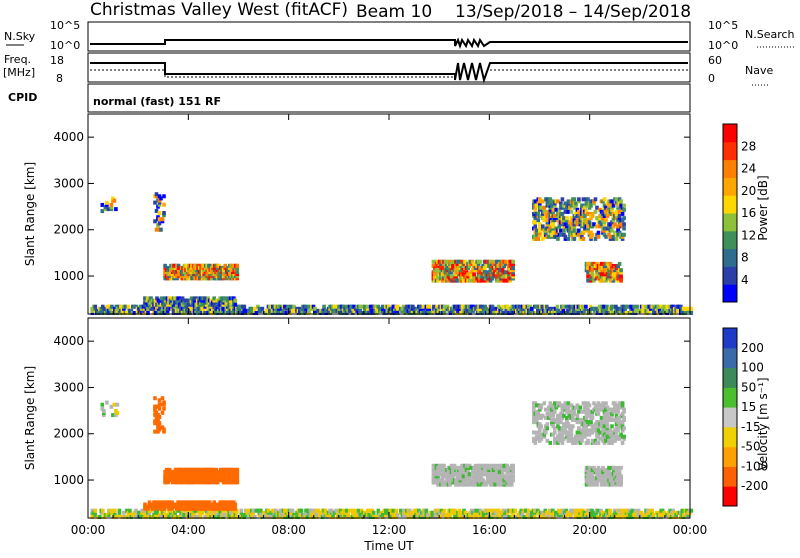 This screenshot has width=800, height=558. What do you see at coordinates (68, 480) in the screenshot?
I see `y-tick-label: 1000` at bounding box center [68, 480].